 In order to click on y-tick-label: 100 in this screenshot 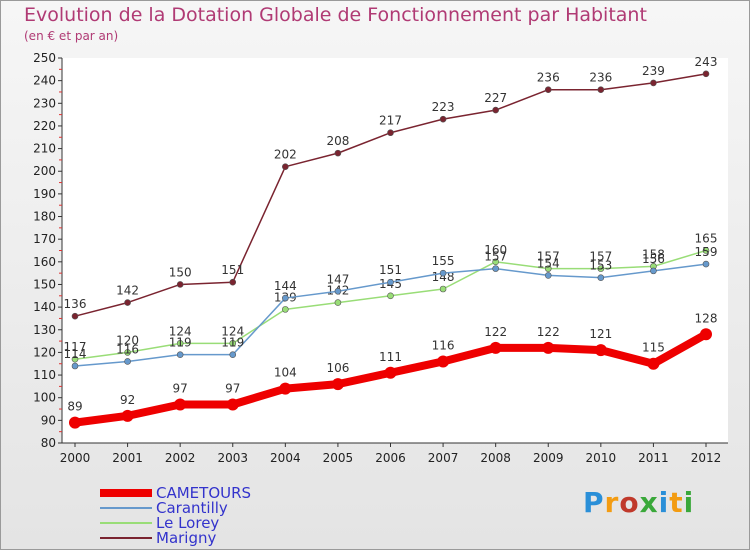, I will do `click(44, 398)`.